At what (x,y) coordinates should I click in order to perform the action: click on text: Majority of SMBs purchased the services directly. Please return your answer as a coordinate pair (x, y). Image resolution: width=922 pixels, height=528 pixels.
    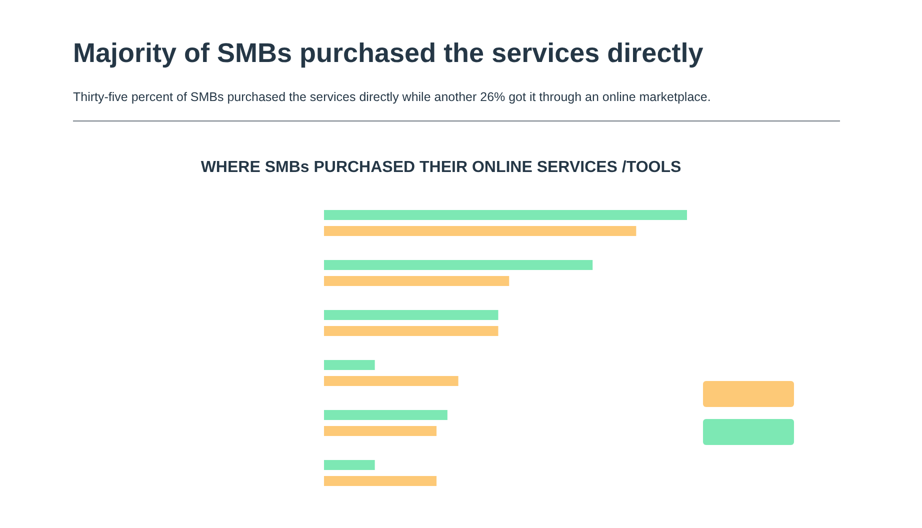
    Looking at the image, I should click on (388, 53).